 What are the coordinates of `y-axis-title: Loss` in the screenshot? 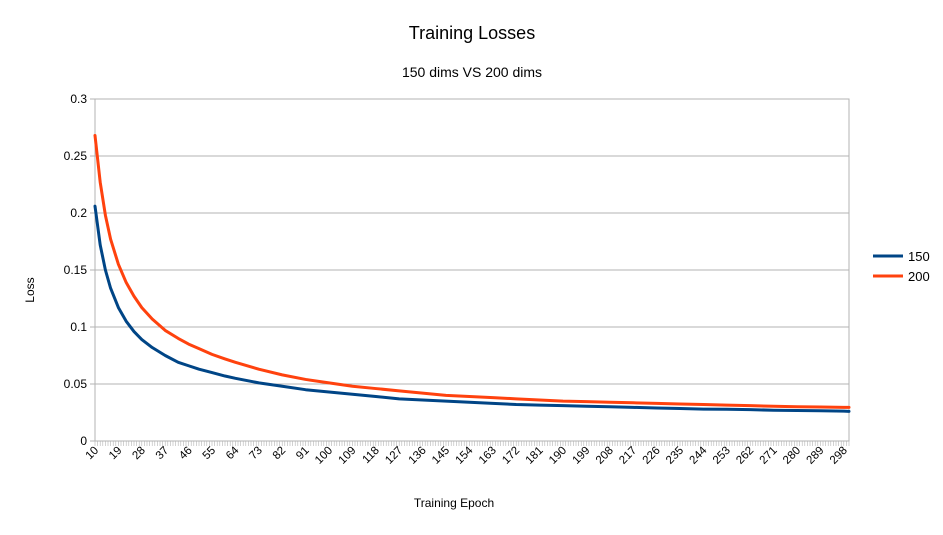 It's located at (30, 289).